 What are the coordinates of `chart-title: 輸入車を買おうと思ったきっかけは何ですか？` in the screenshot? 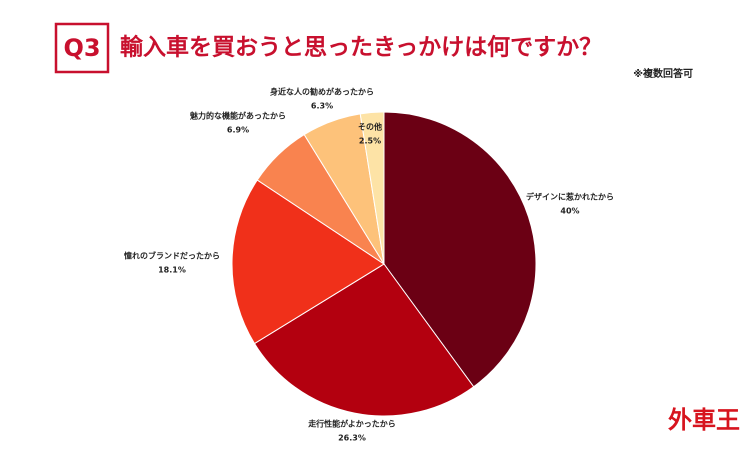 It's located at (361, 47).